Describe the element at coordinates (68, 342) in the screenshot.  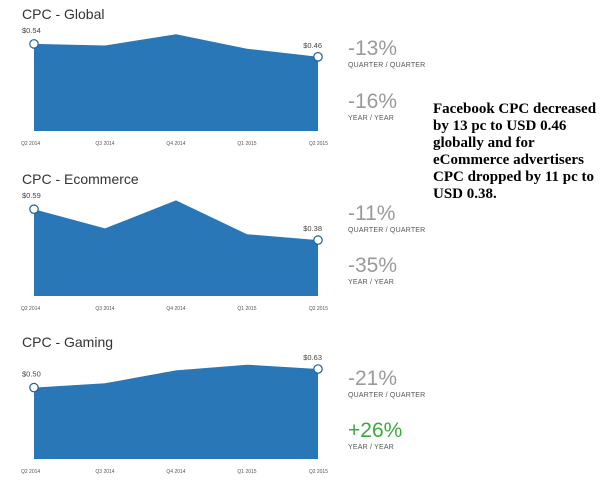
I see `chart-title: CPC - Gaming` at that location.